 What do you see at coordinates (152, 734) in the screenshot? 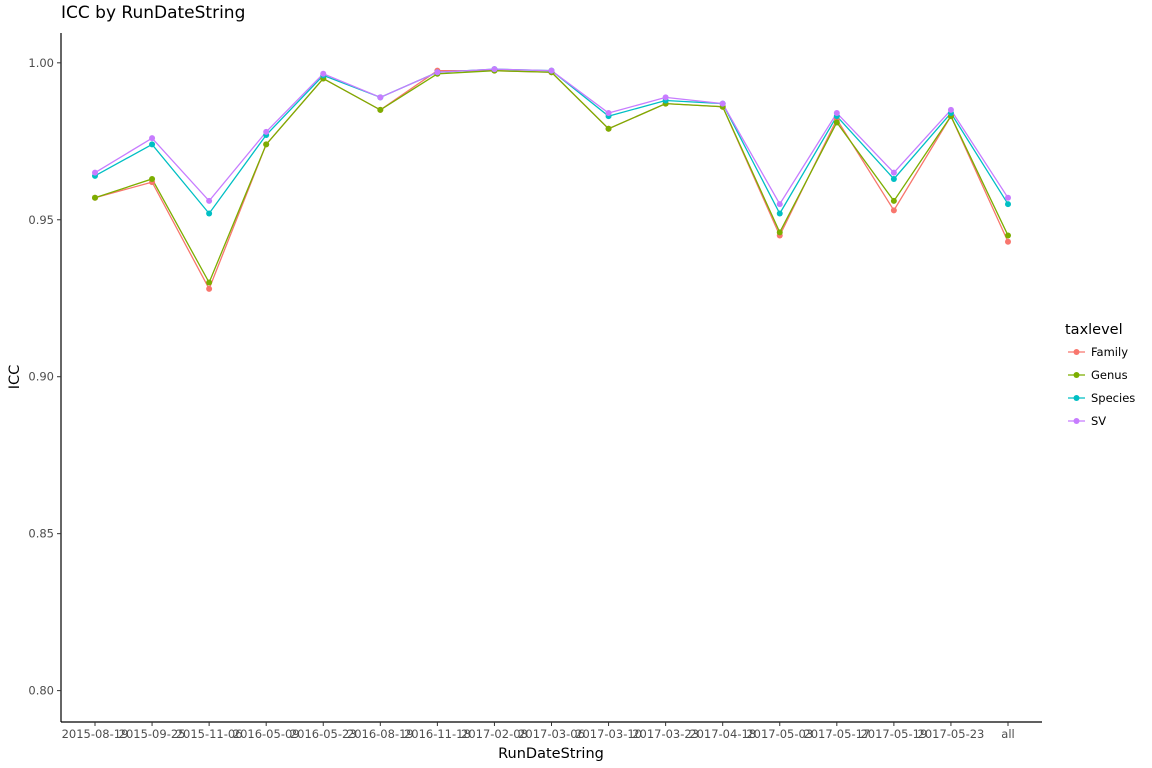
I see `x-tick-label: 2015-09-25` at bounding box center [152, 734].